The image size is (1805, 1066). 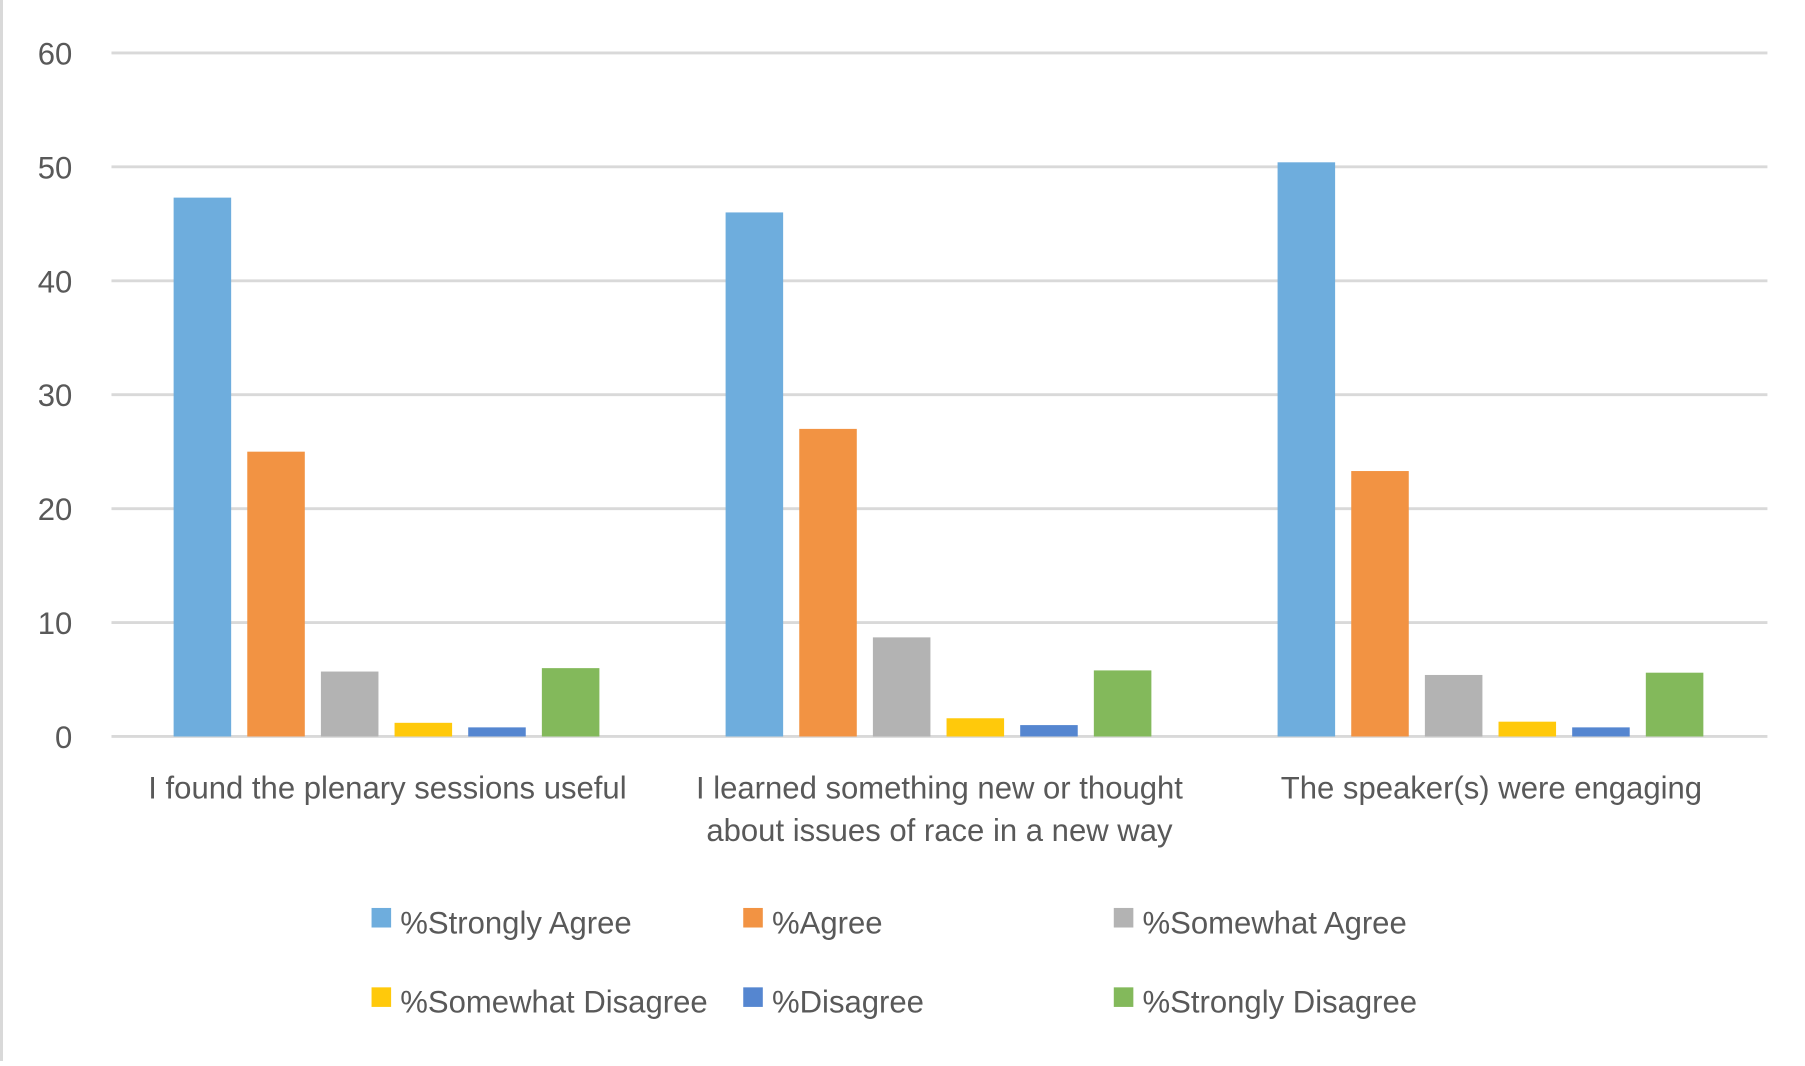 I want to click on y-tick-label: 50, so click(x=55, y=167).